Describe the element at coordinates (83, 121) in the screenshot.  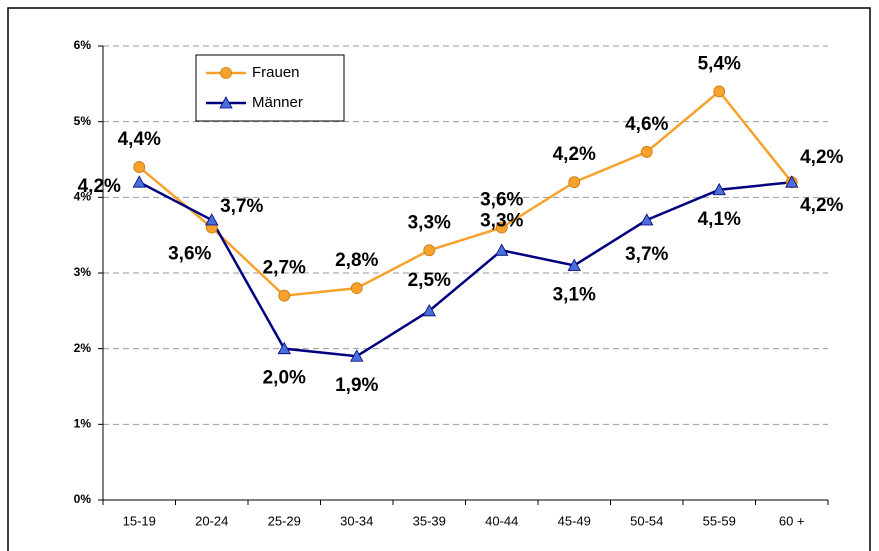
I see `y-tick-label: 5%` at that location.